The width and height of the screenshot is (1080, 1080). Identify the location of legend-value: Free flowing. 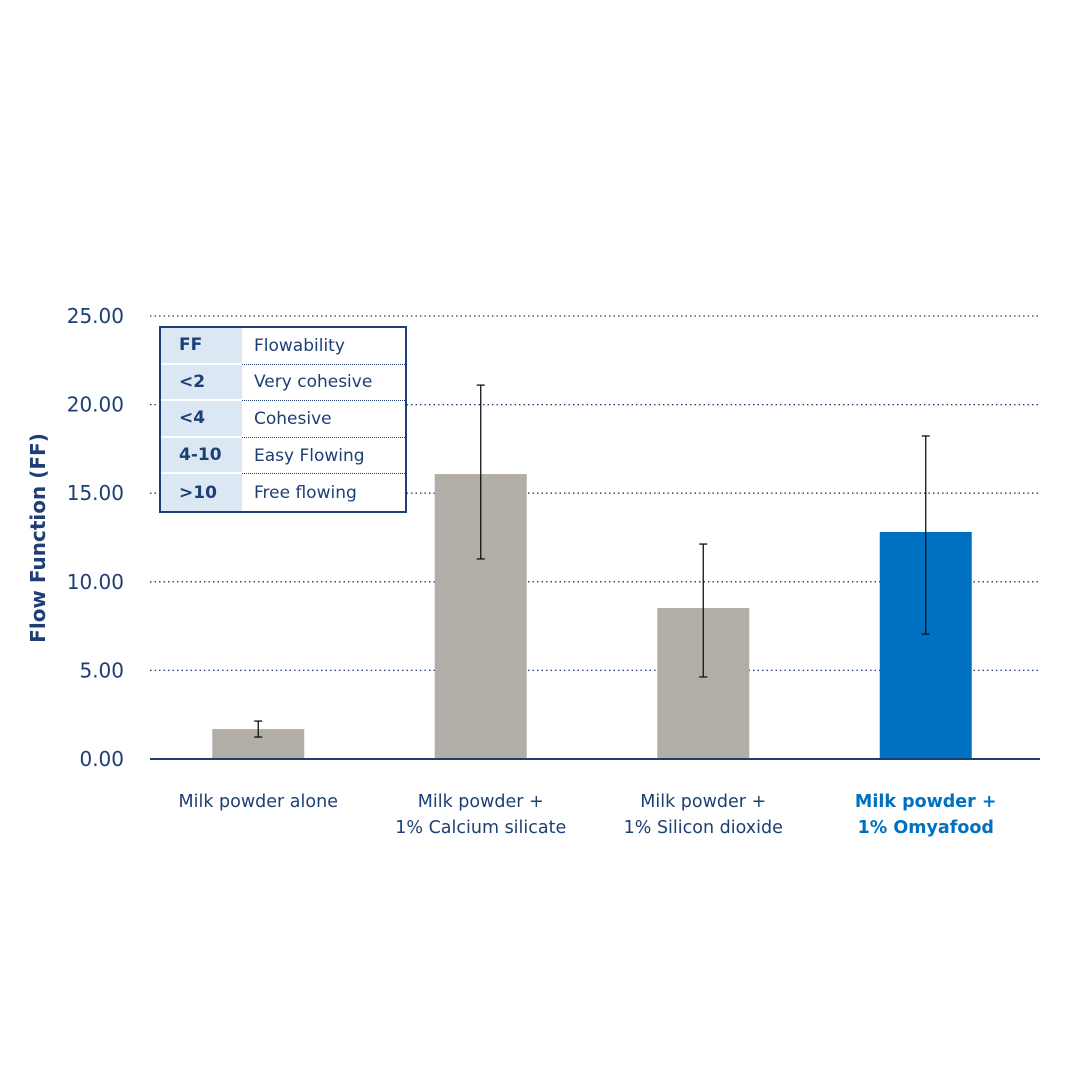
(305, 492).